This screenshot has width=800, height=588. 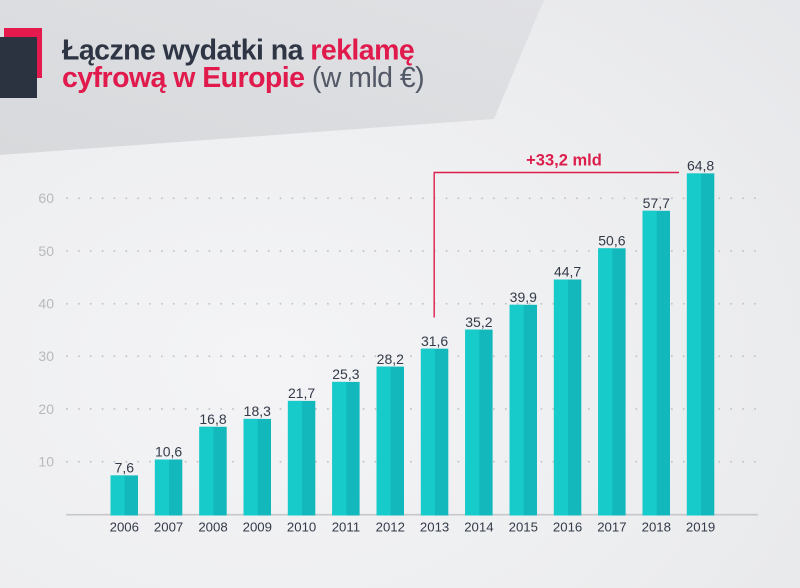 What do you see at coordinates (656, 203) in the screenshot?
I see `svg-text: 57,7` at bounding box center [656, 203].